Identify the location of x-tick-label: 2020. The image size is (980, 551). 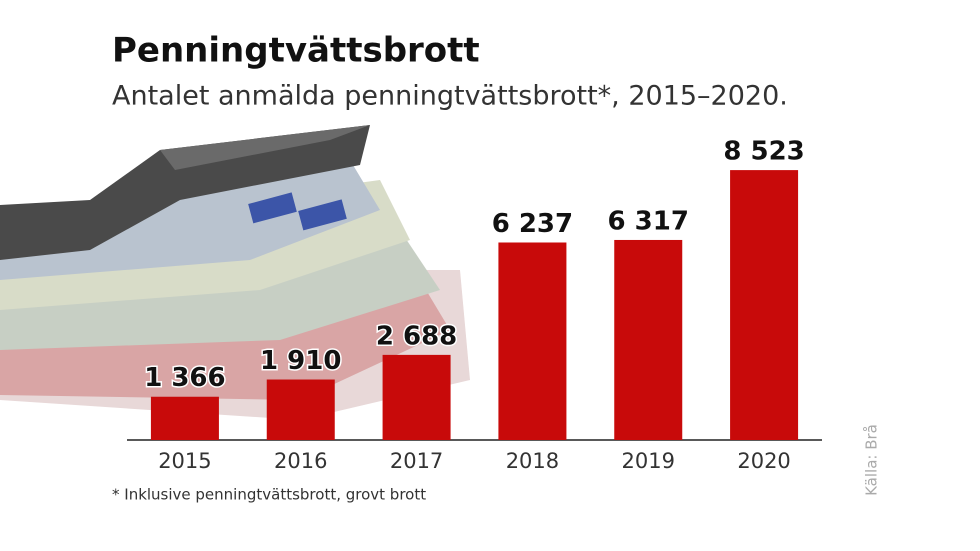
(763, 461).